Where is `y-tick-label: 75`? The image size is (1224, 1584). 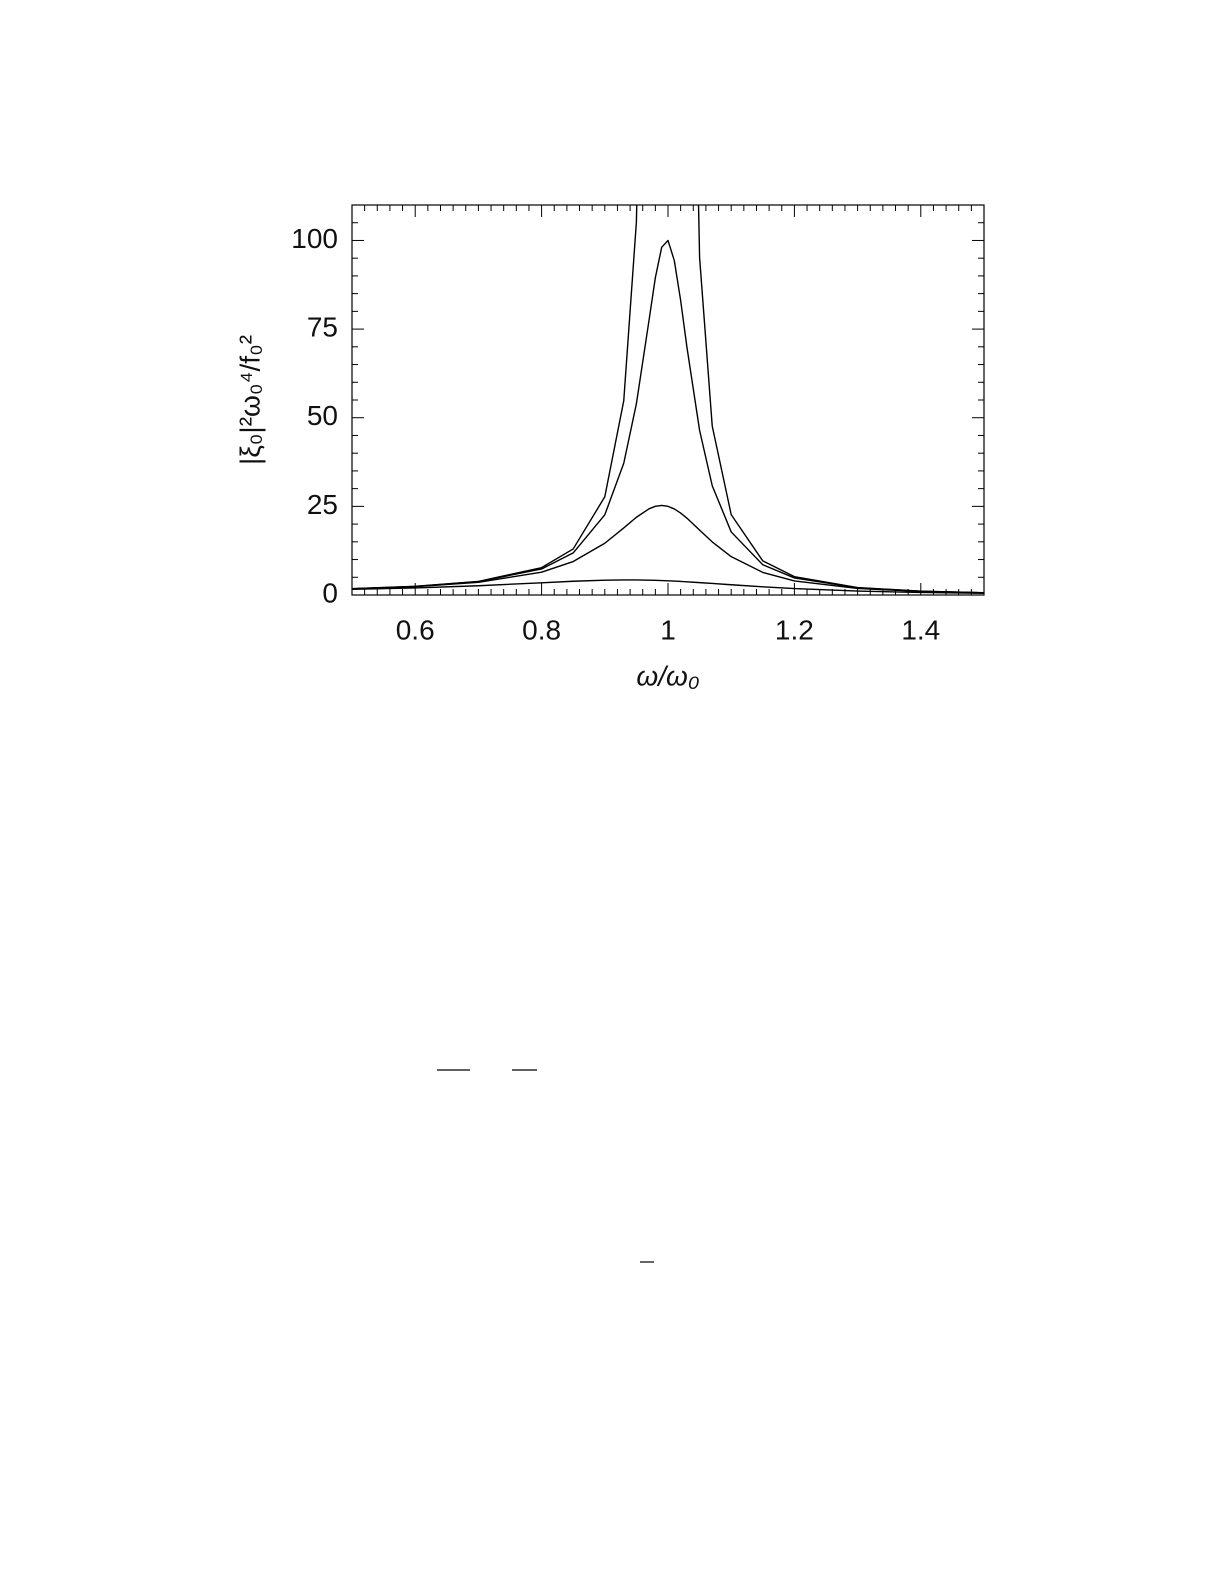
y-tick-label: 75 is located at coordinates (322, 326).